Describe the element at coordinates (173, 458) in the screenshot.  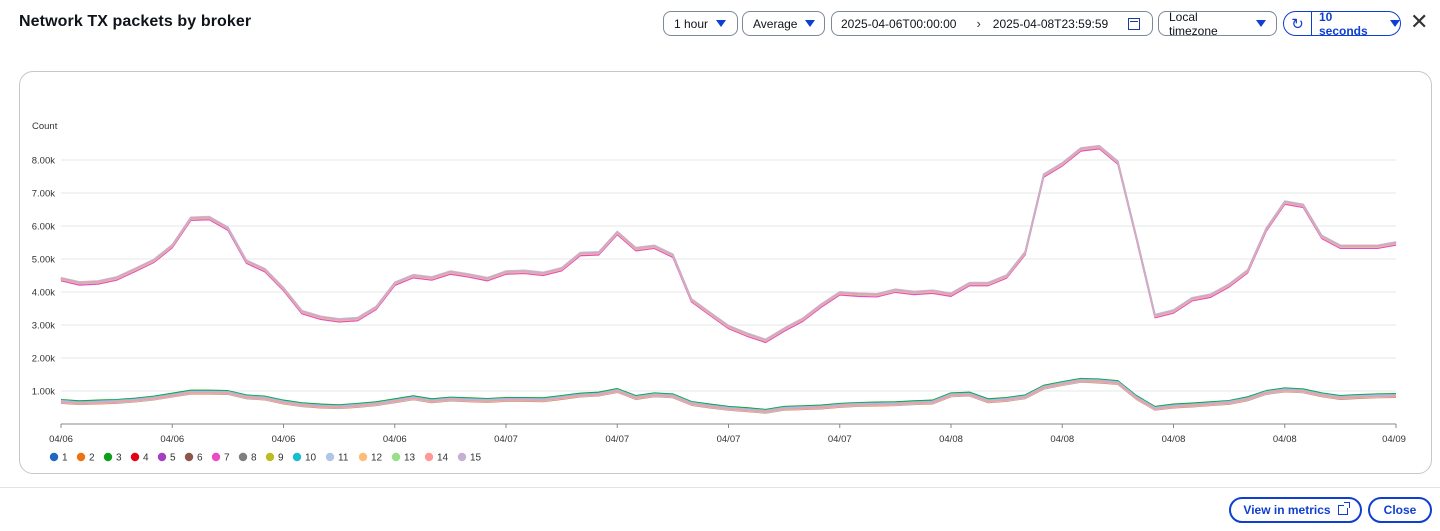
I see `legend-label: 5` at that location.